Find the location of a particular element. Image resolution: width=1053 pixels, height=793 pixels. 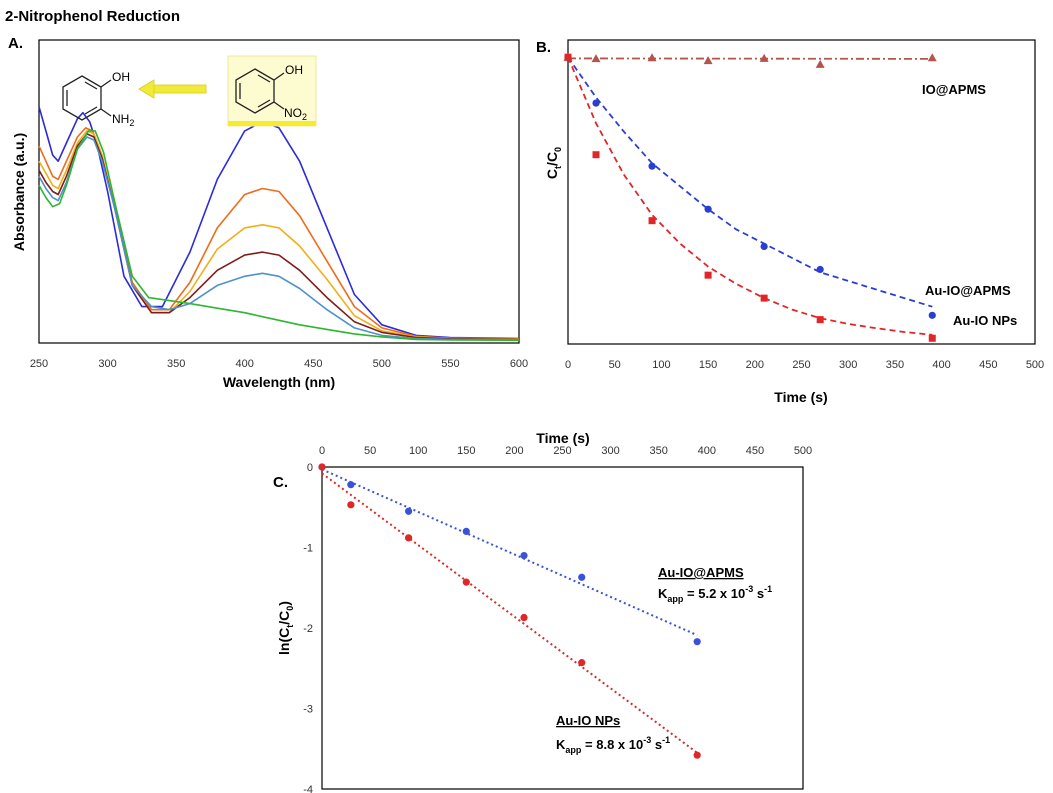

panel-a-x-tick-label: 450 is located at coordinates (313, 364).